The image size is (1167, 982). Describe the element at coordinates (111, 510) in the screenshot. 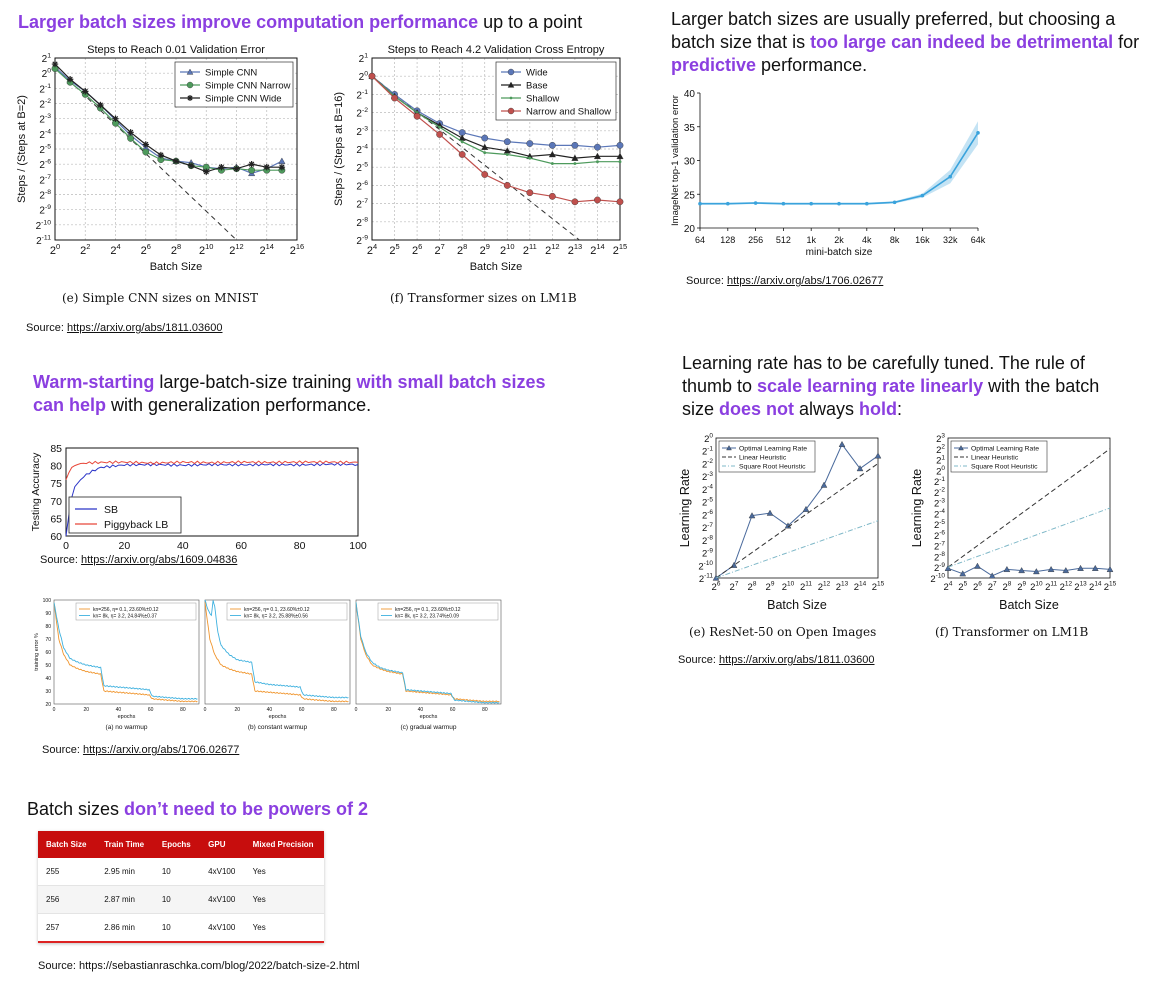

I see `legend-label: SB` at that location.